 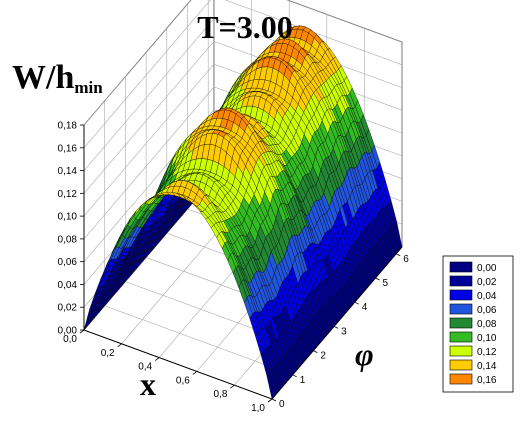 I want to click on z-tick-label: 0,02, so click(x=68, y=308).